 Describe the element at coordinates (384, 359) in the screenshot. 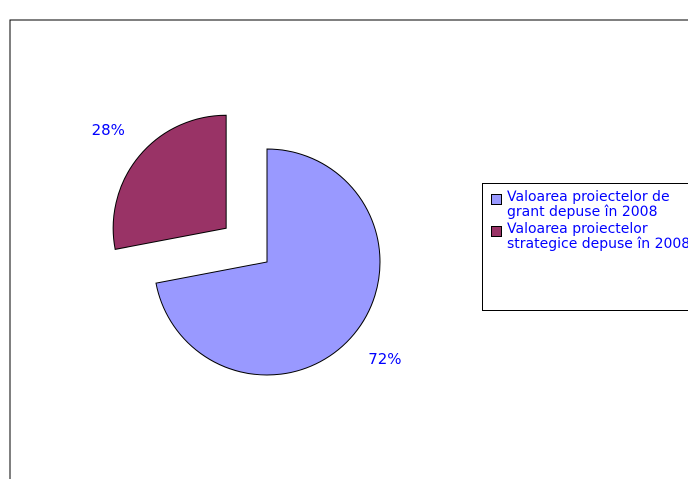

I see `data-label: 72%` at that location.